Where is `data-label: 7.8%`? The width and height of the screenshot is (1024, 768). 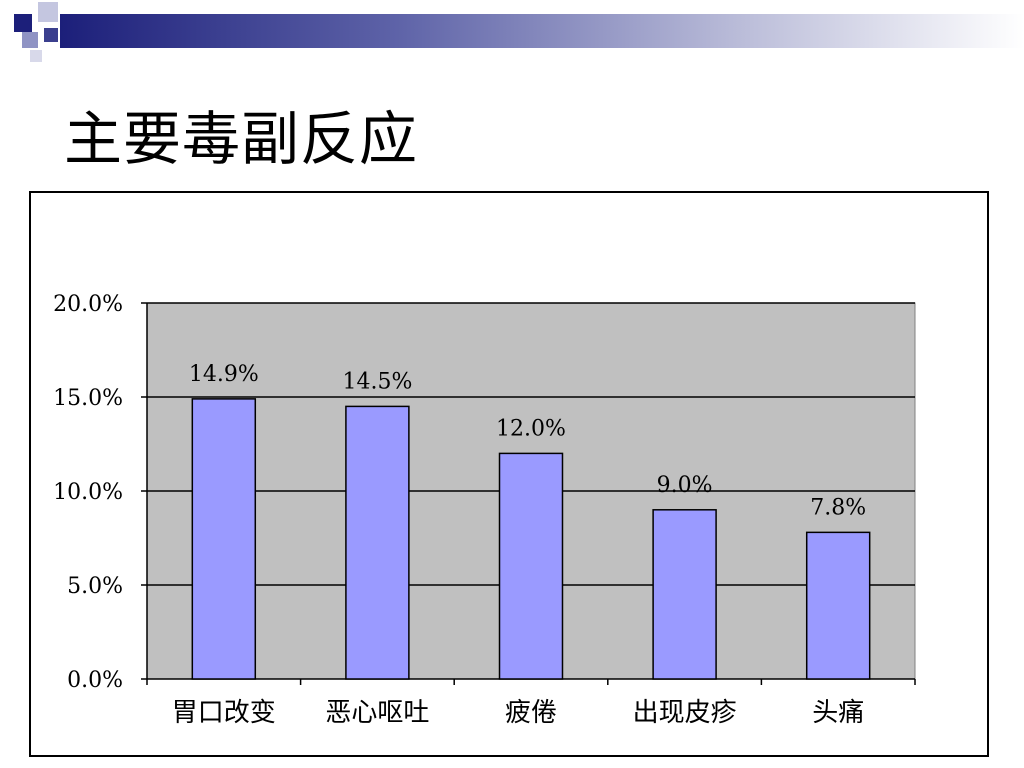 data-label: 7.8% is located at coordinates (838, 507).